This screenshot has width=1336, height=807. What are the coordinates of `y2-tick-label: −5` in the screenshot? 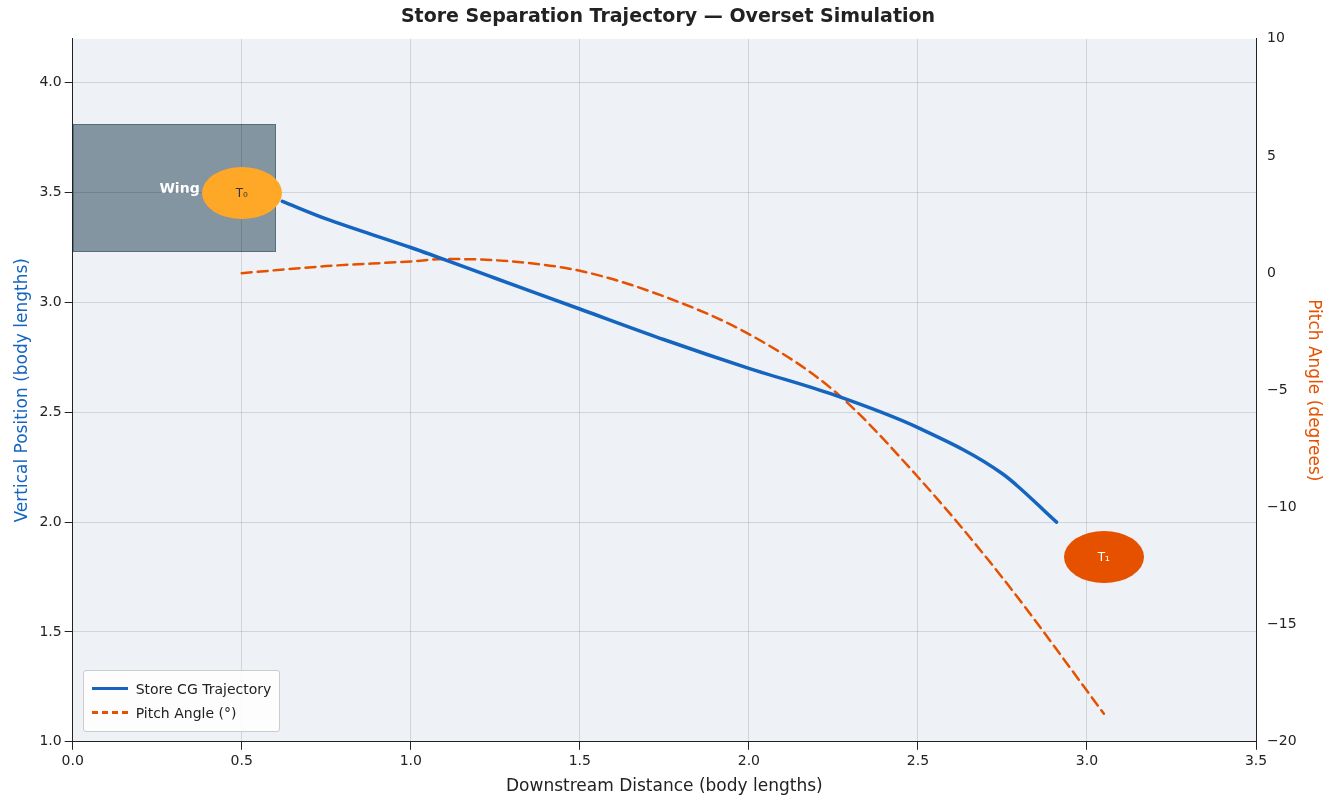 It's located at (1277, 388).